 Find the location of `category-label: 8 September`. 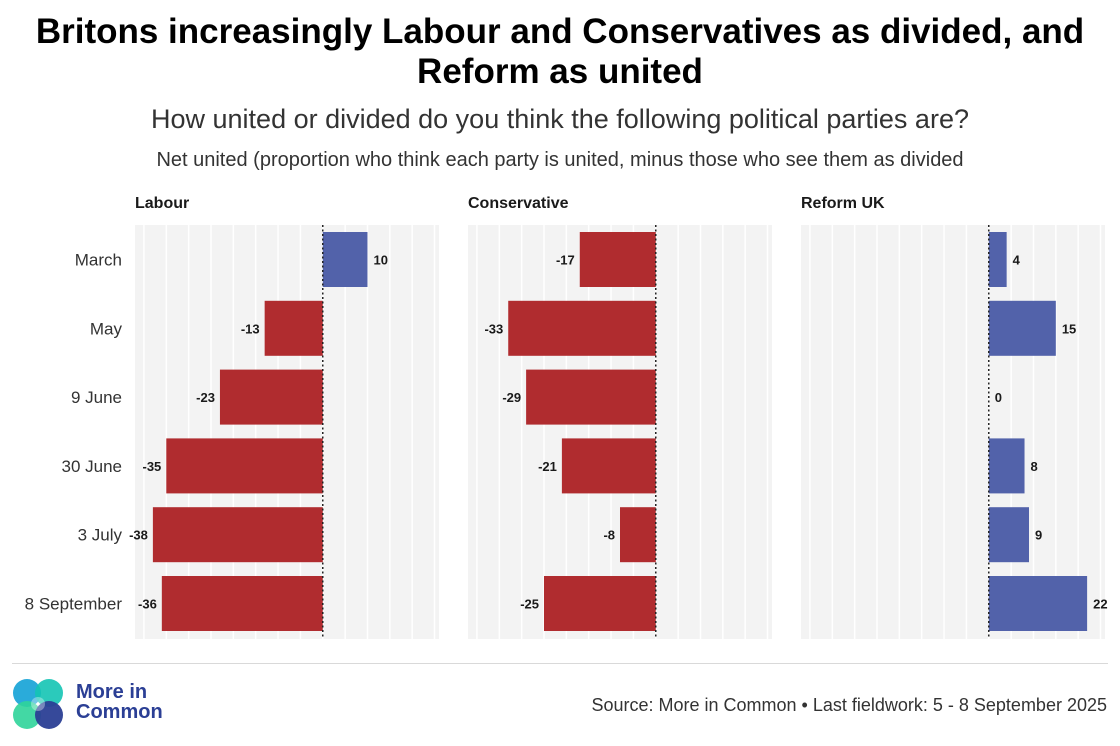

category-label: 8 September is located at coordinates (74, 604).